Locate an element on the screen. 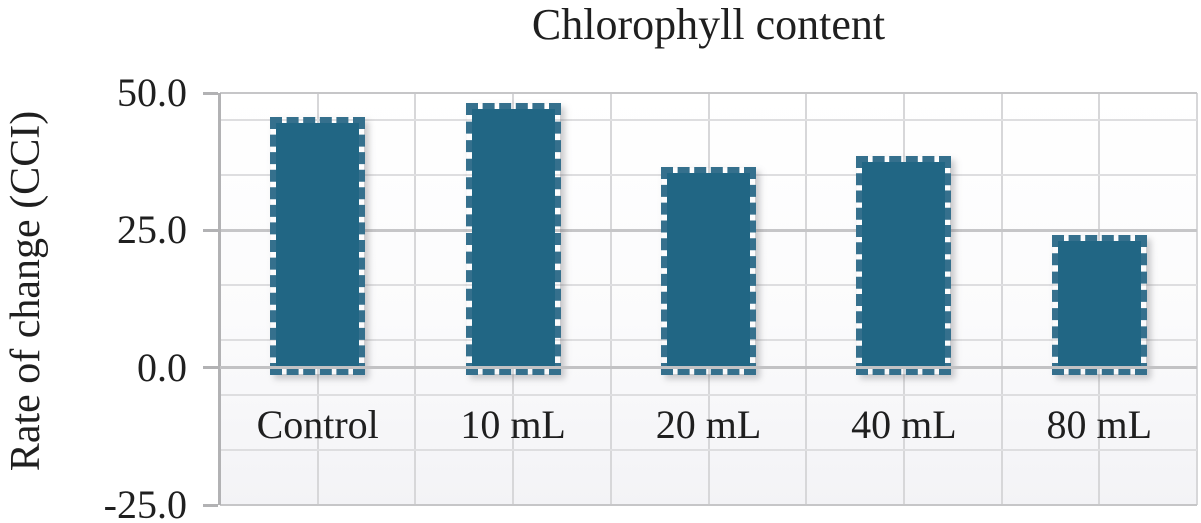 Image resolution: width=1201 pixels, height=523 pixels. bar-control is located at coordinates (318, 246).